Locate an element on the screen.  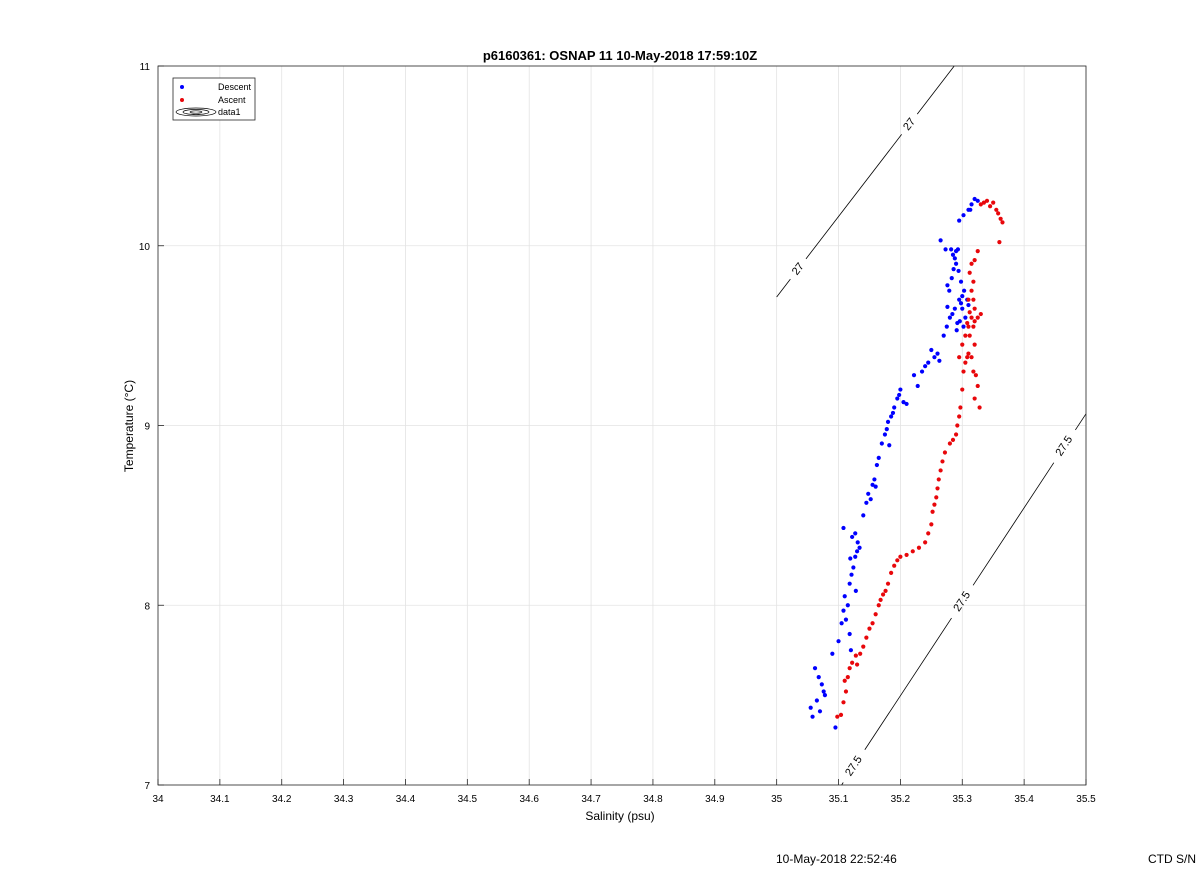
isopycnal-line-segment is located at coordinates (908, 683).